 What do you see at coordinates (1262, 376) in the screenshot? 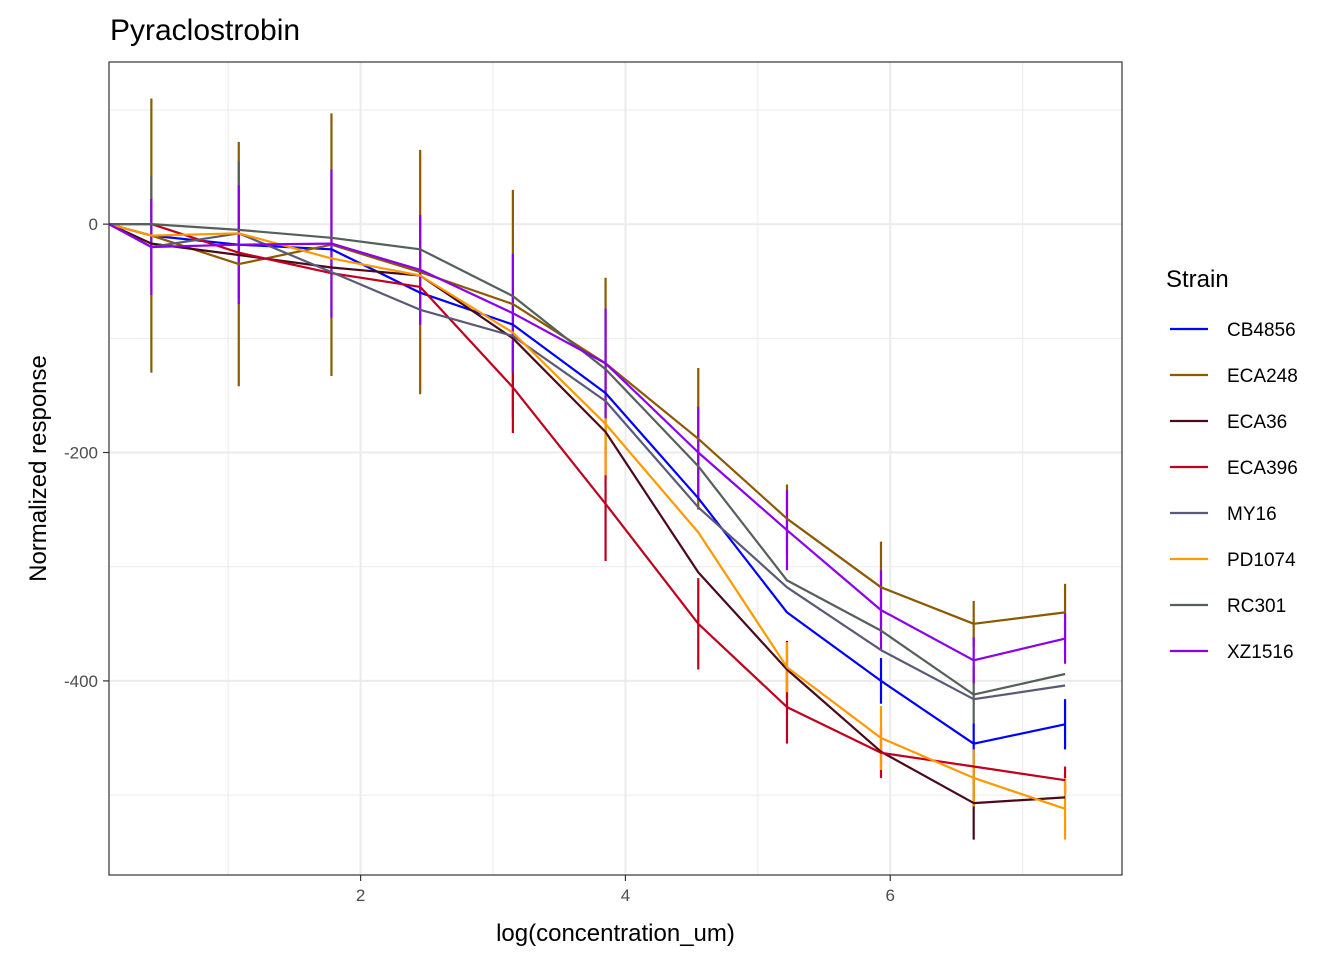
I see `legend-label: ECA248` at bounding box center [1262, 376].